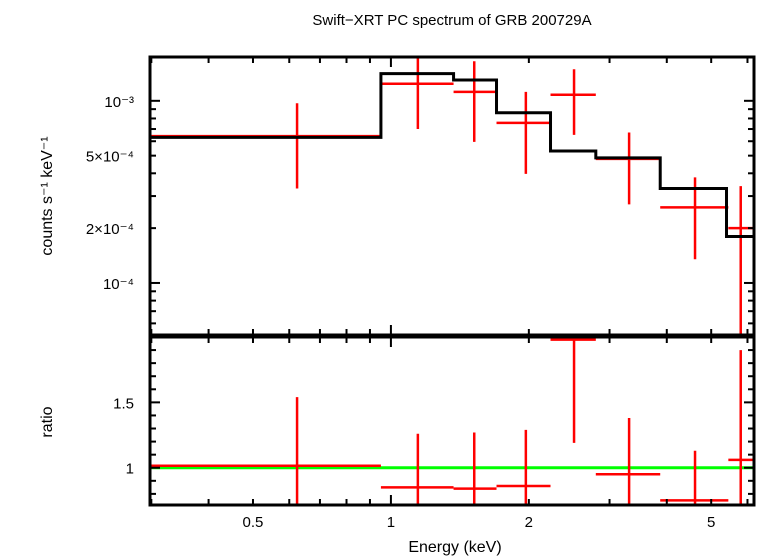 Image resolution: width=758 pixels, height=556 pixels. What do you see at coordinates (529, 522) in the screenshot?
I see `x-tick-label: 2` at bounding box center [529, 522].